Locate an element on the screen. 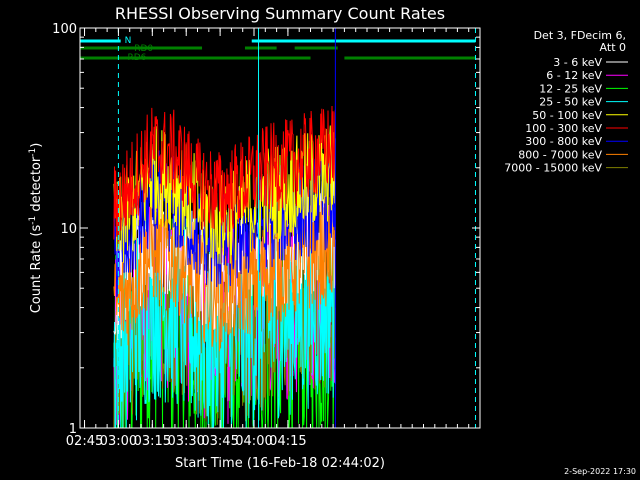 The width and height of the screenshot is (640, 480). flag-label-rd6: RD6 is located at coordinates (136, 58).